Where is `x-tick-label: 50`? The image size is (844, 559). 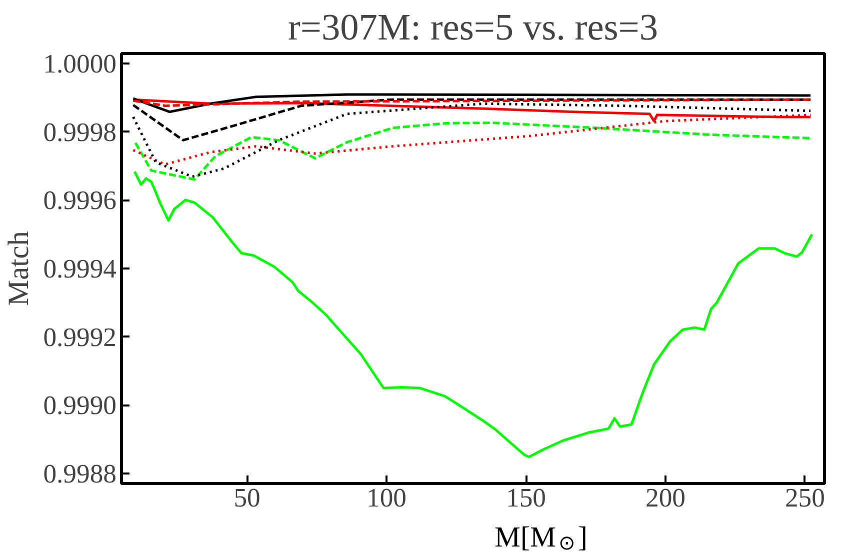
x-tick-label: 50 is located at coordinates (247, 497).